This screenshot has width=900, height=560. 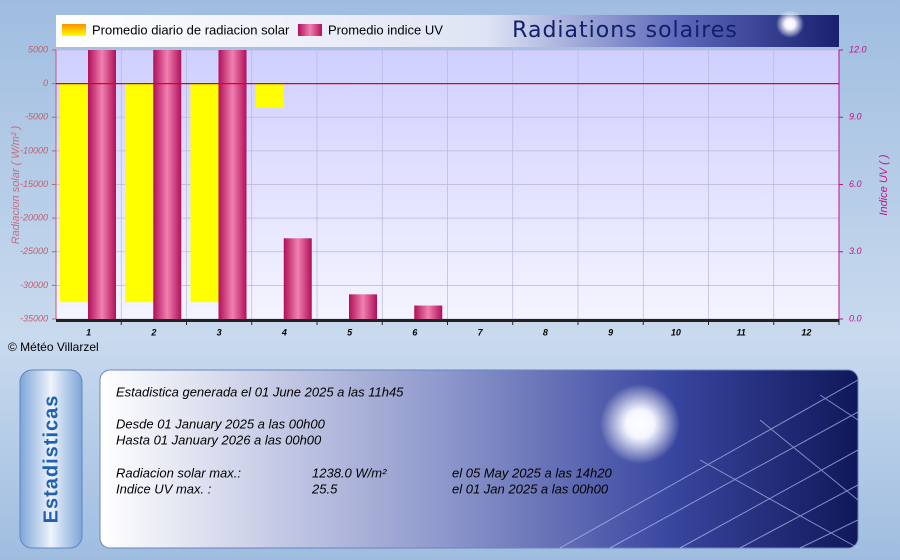 What do you see at coordinates (385, 29) in the screenshot?
I see `legend-label: Promedio indice UV` at bounding box center [385, 29].